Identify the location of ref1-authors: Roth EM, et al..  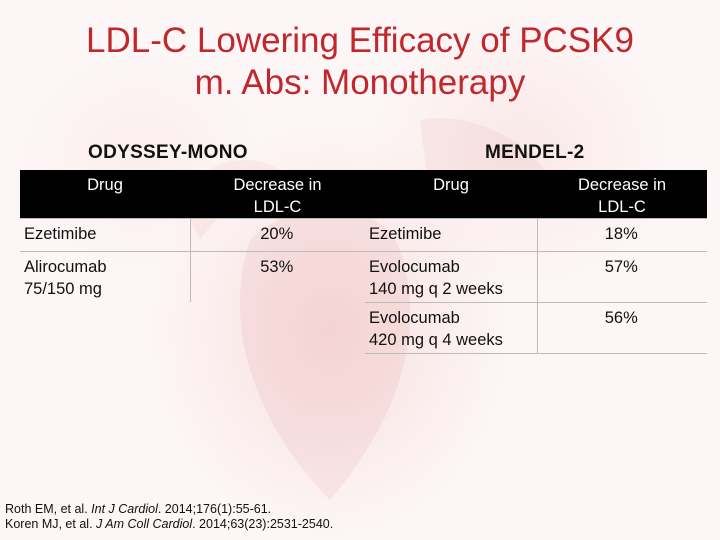
(48, 509).